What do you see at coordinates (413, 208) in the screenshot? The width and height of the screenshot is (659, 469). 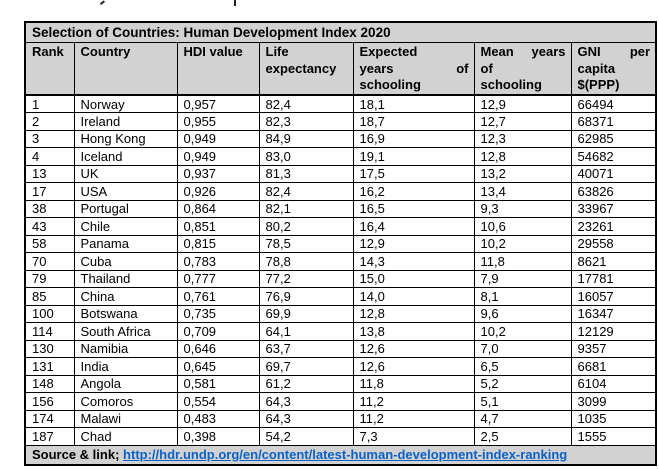 I see `table-cell: 16,5` at bounding box center [413, 208].